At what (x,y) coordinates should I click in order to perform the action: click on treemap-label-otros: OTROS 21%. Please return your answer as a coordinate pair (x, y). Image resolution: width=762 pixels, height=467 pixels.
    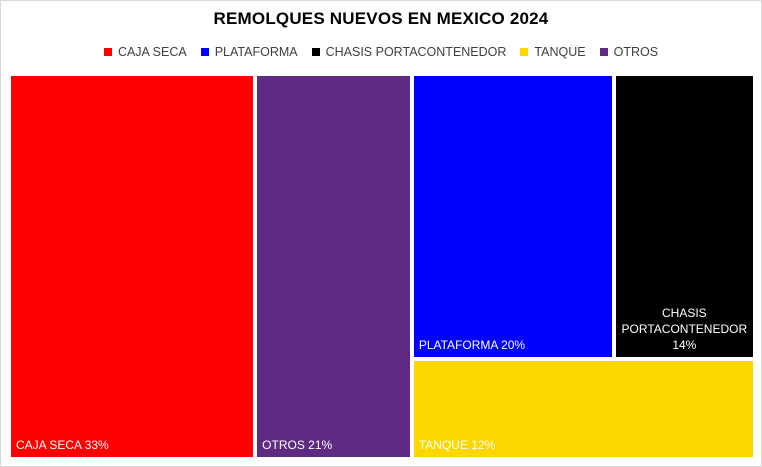
    Looking at the image, I should click on (297, 445).